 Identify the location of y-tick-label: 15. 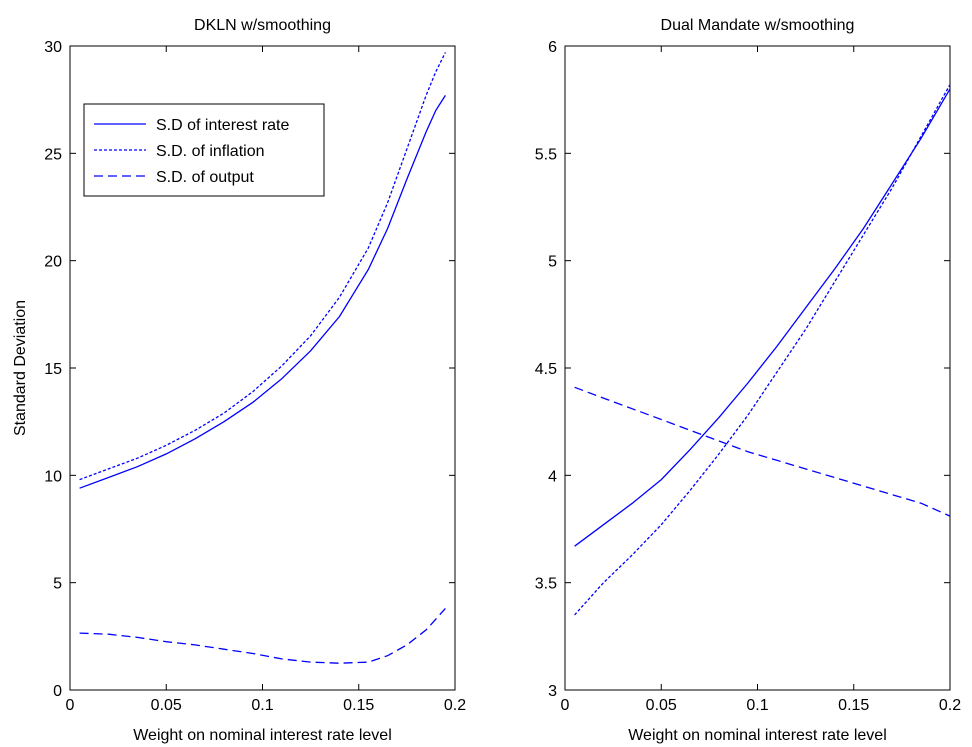
(53, 369).